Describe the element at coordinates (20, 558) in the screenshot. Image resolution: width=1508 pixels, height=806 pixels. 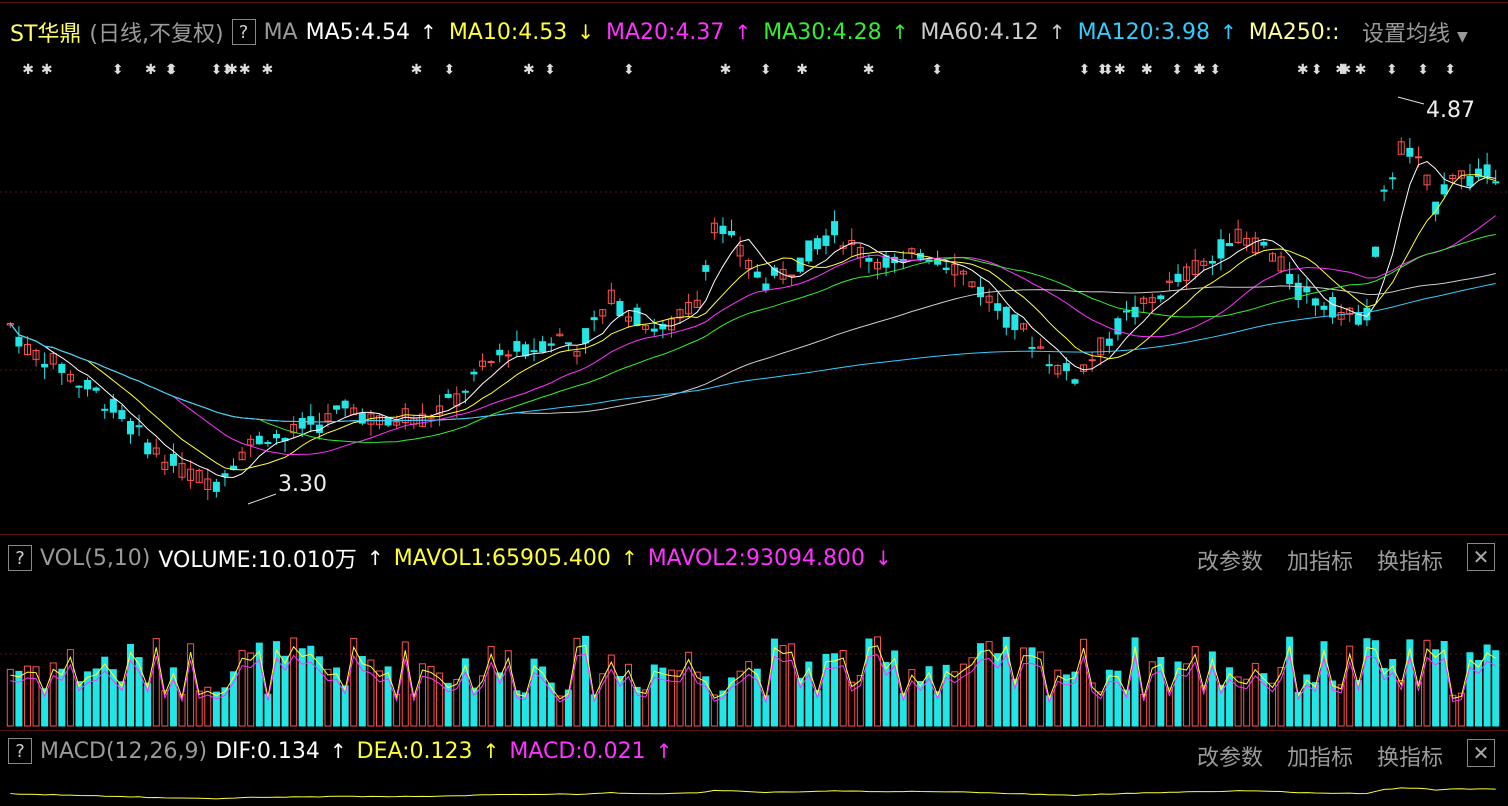
I see `vol-help-button: ?` at that location.